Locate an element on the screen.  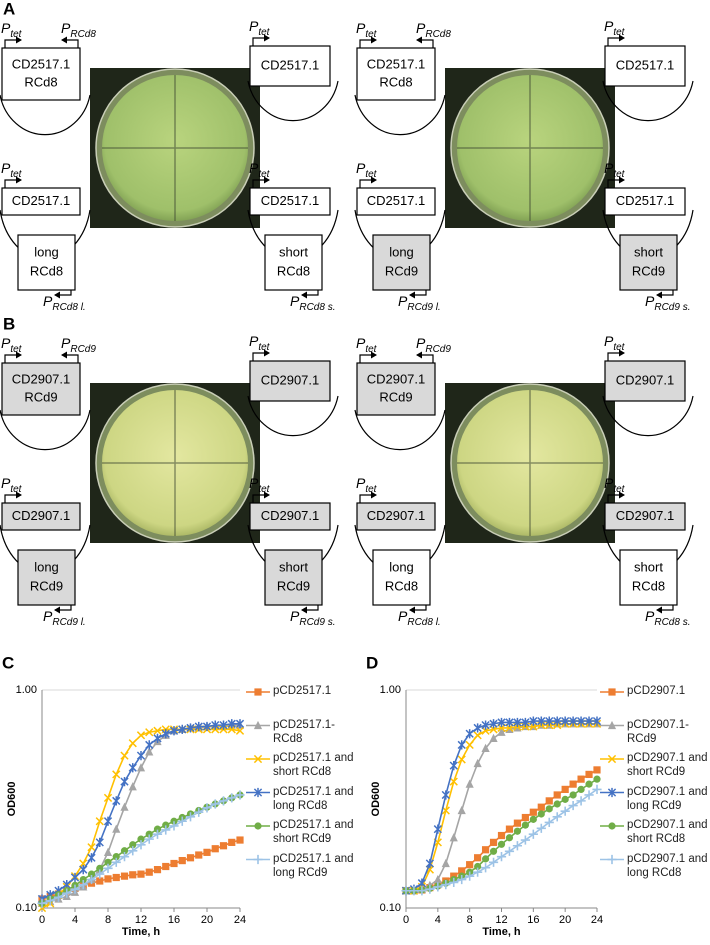
legend-entry: pCD2907.1 and short RCd9 is located at coordinates (667, 765).